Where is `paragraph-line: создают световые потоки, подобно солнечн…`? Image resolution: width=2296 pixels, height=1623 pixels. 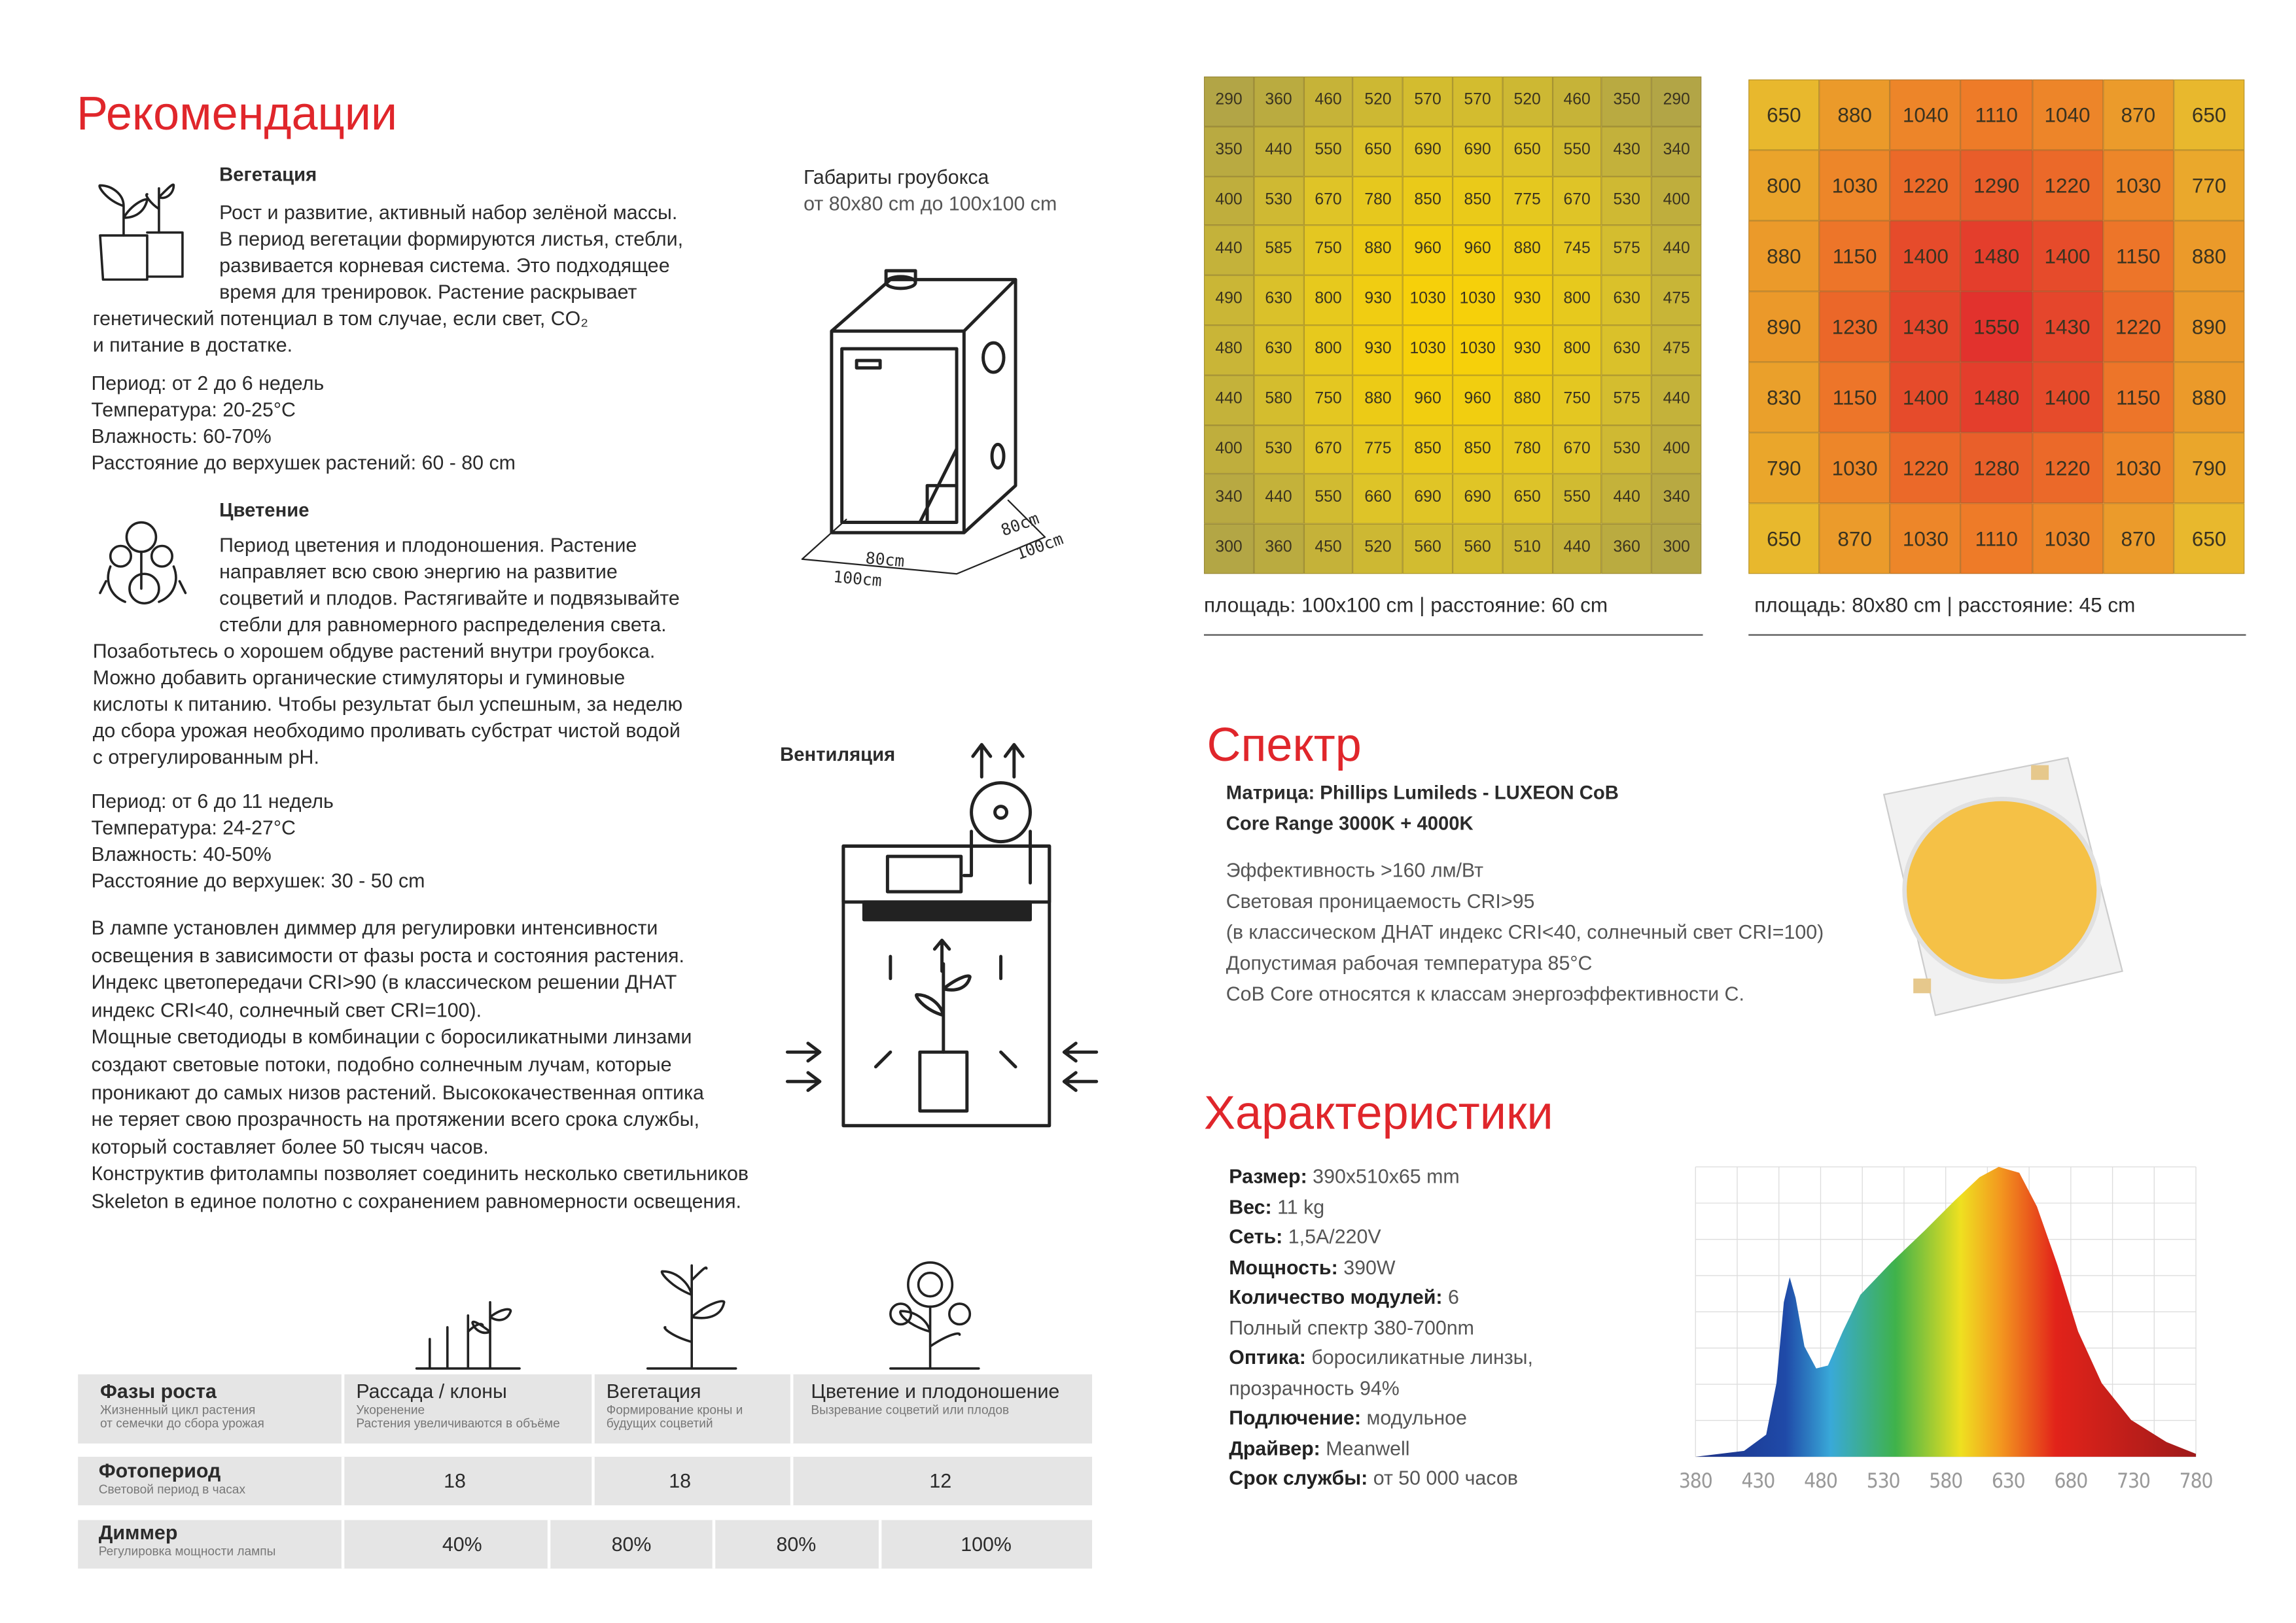
paragraph-line: создают световые потоки, подобно солнечн… is located at coordinates (381, 1064).